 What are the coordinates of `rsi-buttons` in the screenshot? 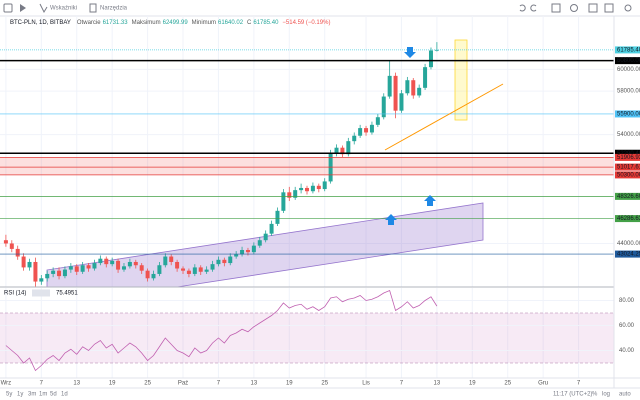 It's located at (41, 293).